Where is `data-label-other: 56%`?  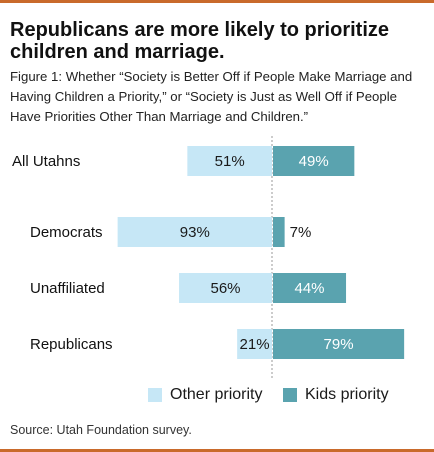
data-label-other: 56% is located at coordinates (226, 288).